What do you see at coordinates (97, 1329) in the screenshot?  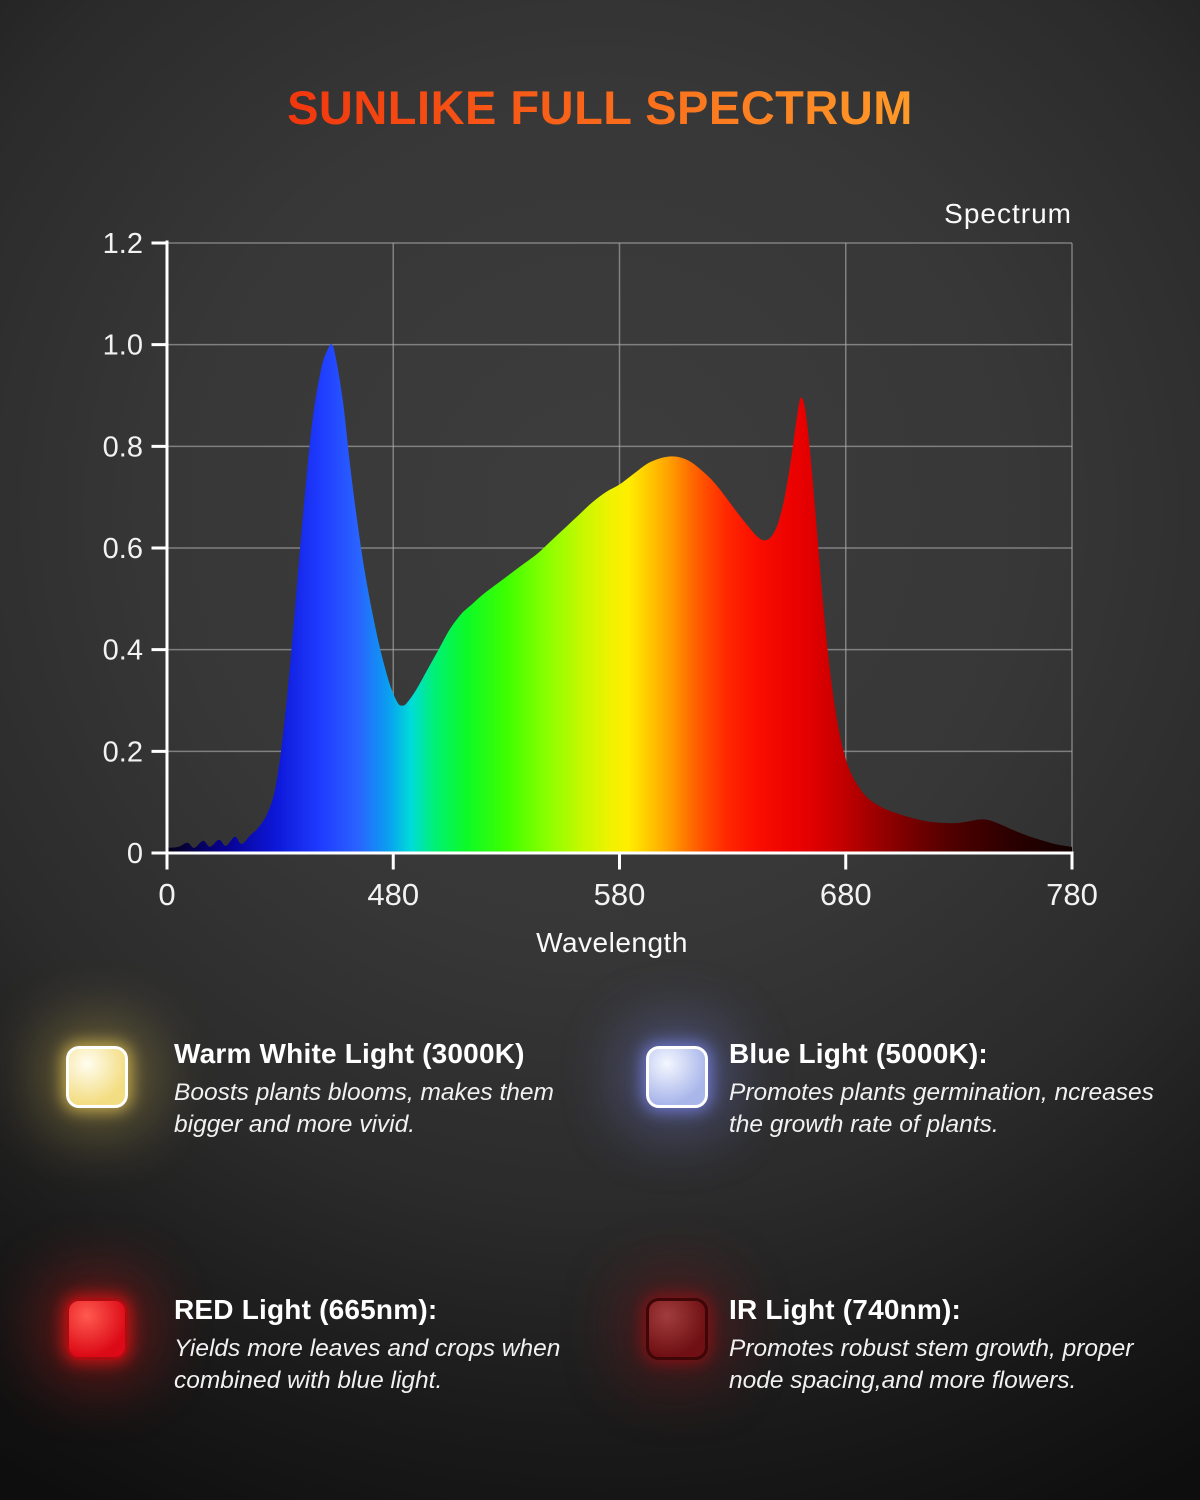 I see `red-led-icon` at bounding box center [97, 1329].